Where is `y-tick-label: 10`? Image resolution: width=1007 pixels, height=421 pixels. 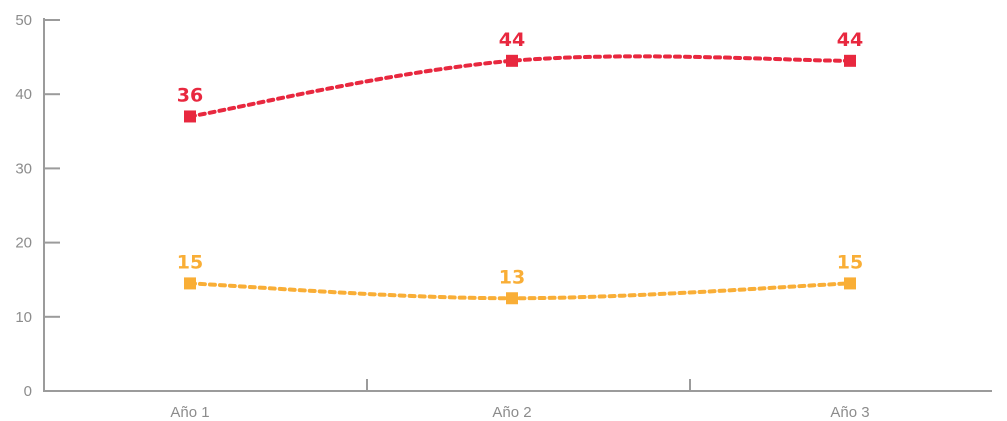
y-tick-label: 10 is located at coordinates (23, 317).